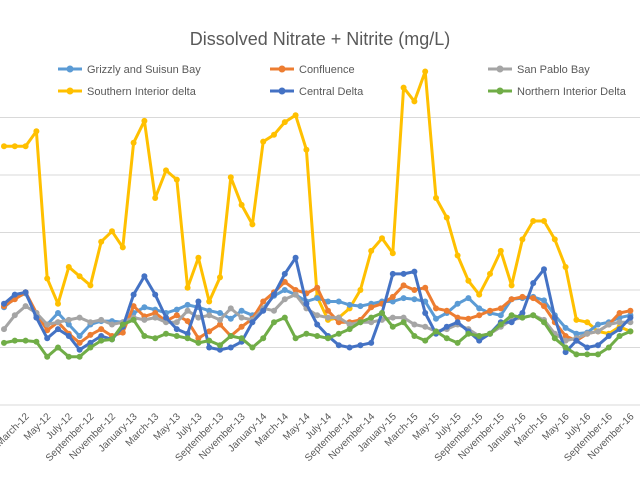 This screenshot has height=480, width=640. I want to click on legend-label: San Pablo Bay, so click(553, 70).